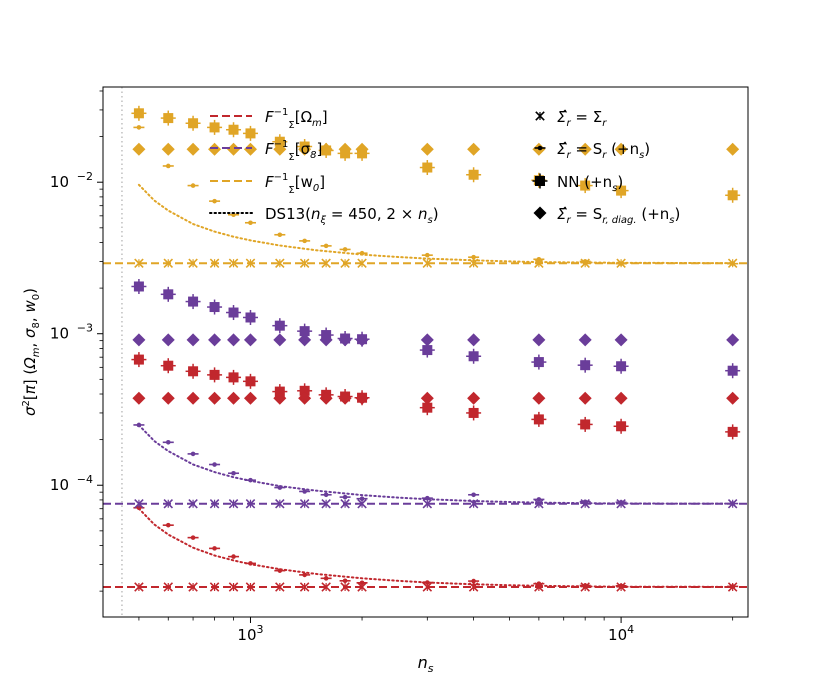 Image resolution: width=830 pixels, height=692 pixels. What do you see at coordinates (59, 334) in the screenshot?
I see `y-tick-label: 10` at bounding box center [59, 334].